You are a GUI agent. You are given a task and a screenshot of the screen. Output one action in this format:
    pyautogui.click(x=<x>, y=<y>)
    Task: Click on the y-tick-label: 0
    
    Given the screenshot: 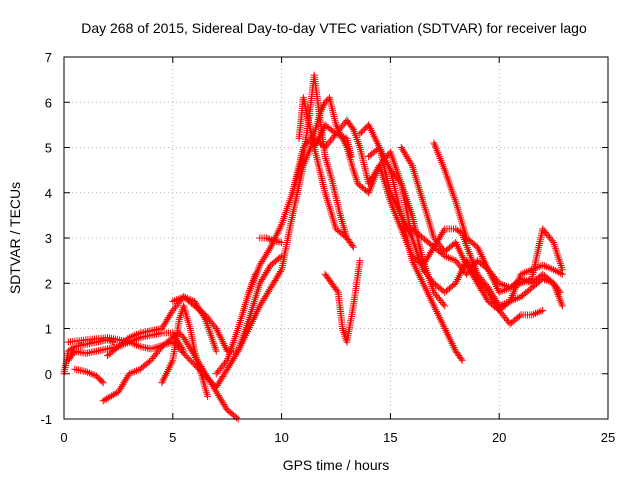 What is the action you would take?
    pyautogui.click(x=48, y=374)
    